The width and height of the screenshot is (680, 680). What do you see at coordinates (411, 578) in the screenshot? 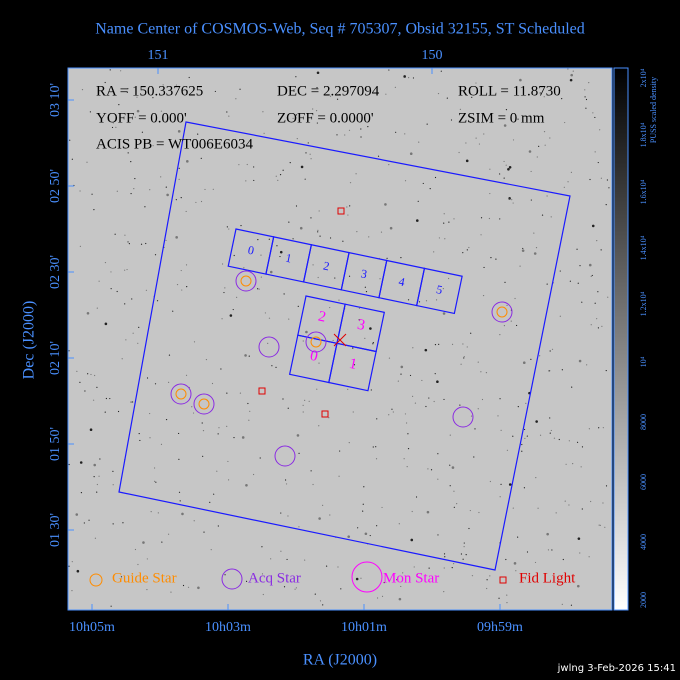
I see `legend-label: Mon Star` at bounding box center [411, 578].